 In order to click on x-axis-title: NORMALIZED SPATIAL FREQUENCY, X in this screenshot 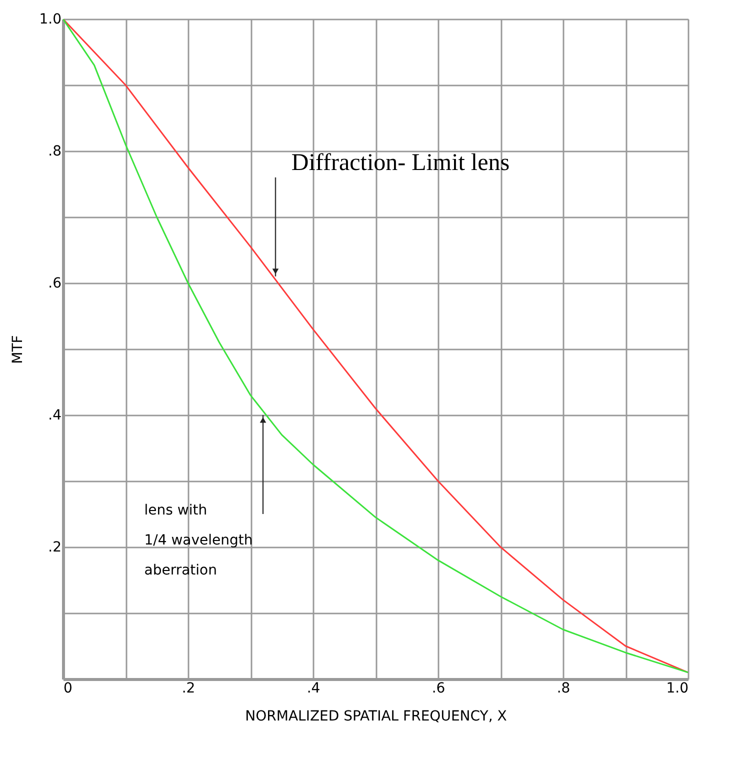, I will do `click(376, 716)`.